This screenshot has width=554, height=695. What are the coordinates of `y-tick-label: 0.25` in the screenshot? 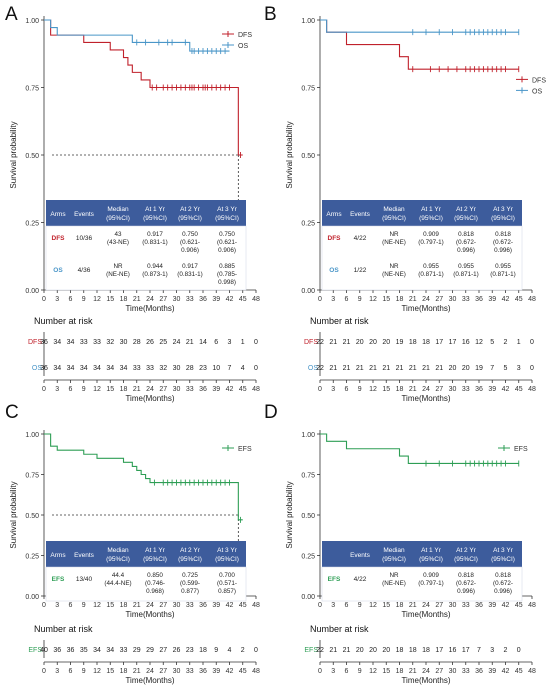 It's located at (32, 557).